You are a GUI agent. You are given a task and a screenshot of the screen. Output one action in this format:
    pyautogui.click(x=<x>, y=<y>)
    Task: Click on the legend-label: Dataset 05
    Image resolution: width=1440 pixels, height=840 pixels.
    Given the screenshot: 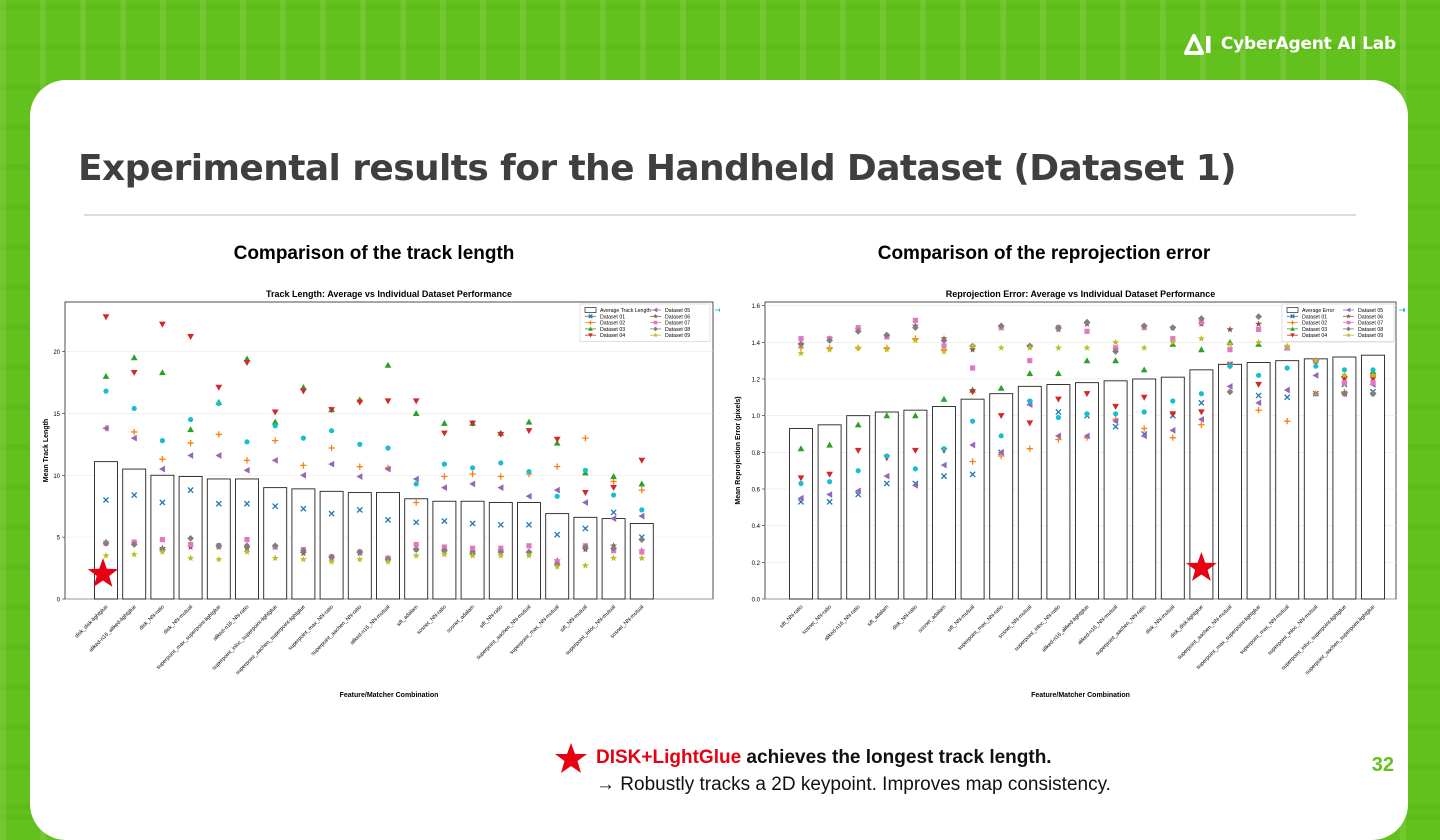 What is the action you would take?
    pyautogui.click(x=677, y=311)
    